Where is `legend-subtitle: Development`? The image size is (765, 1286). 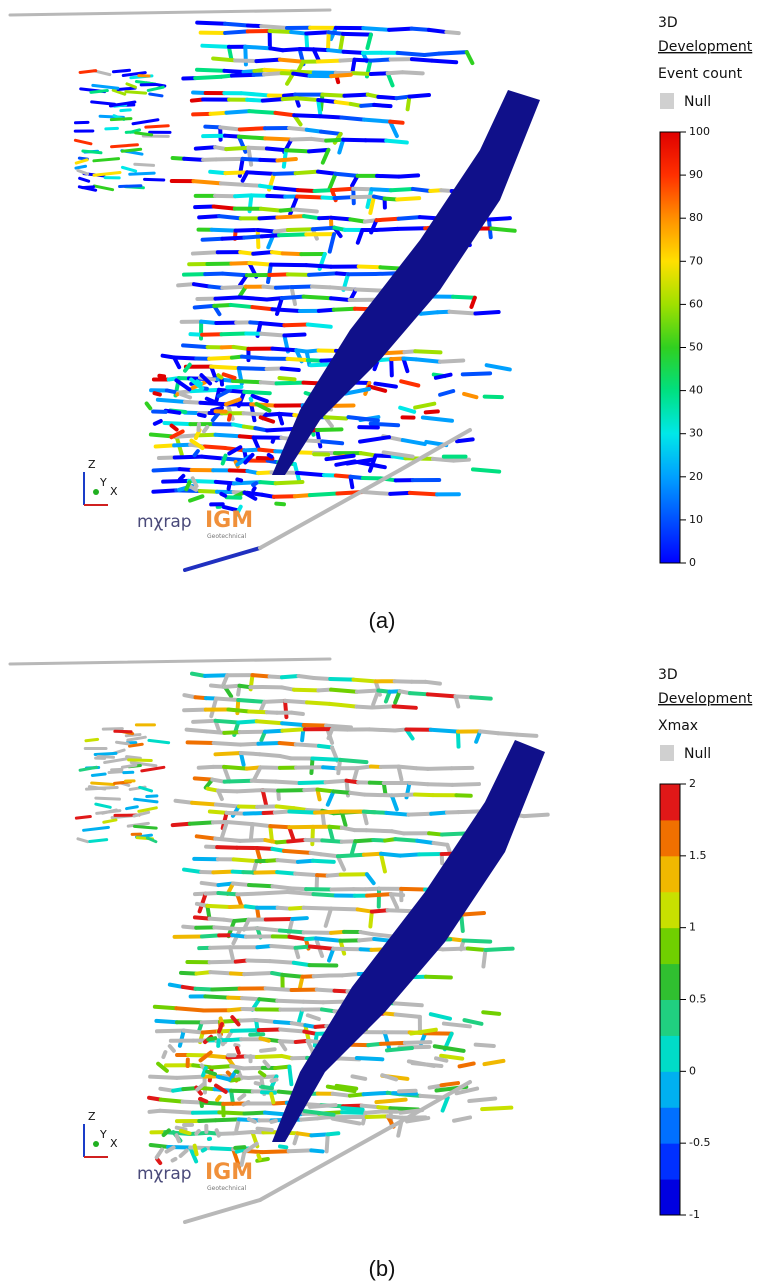
legend-subtitle: Development is located at coordinates (705, 47).